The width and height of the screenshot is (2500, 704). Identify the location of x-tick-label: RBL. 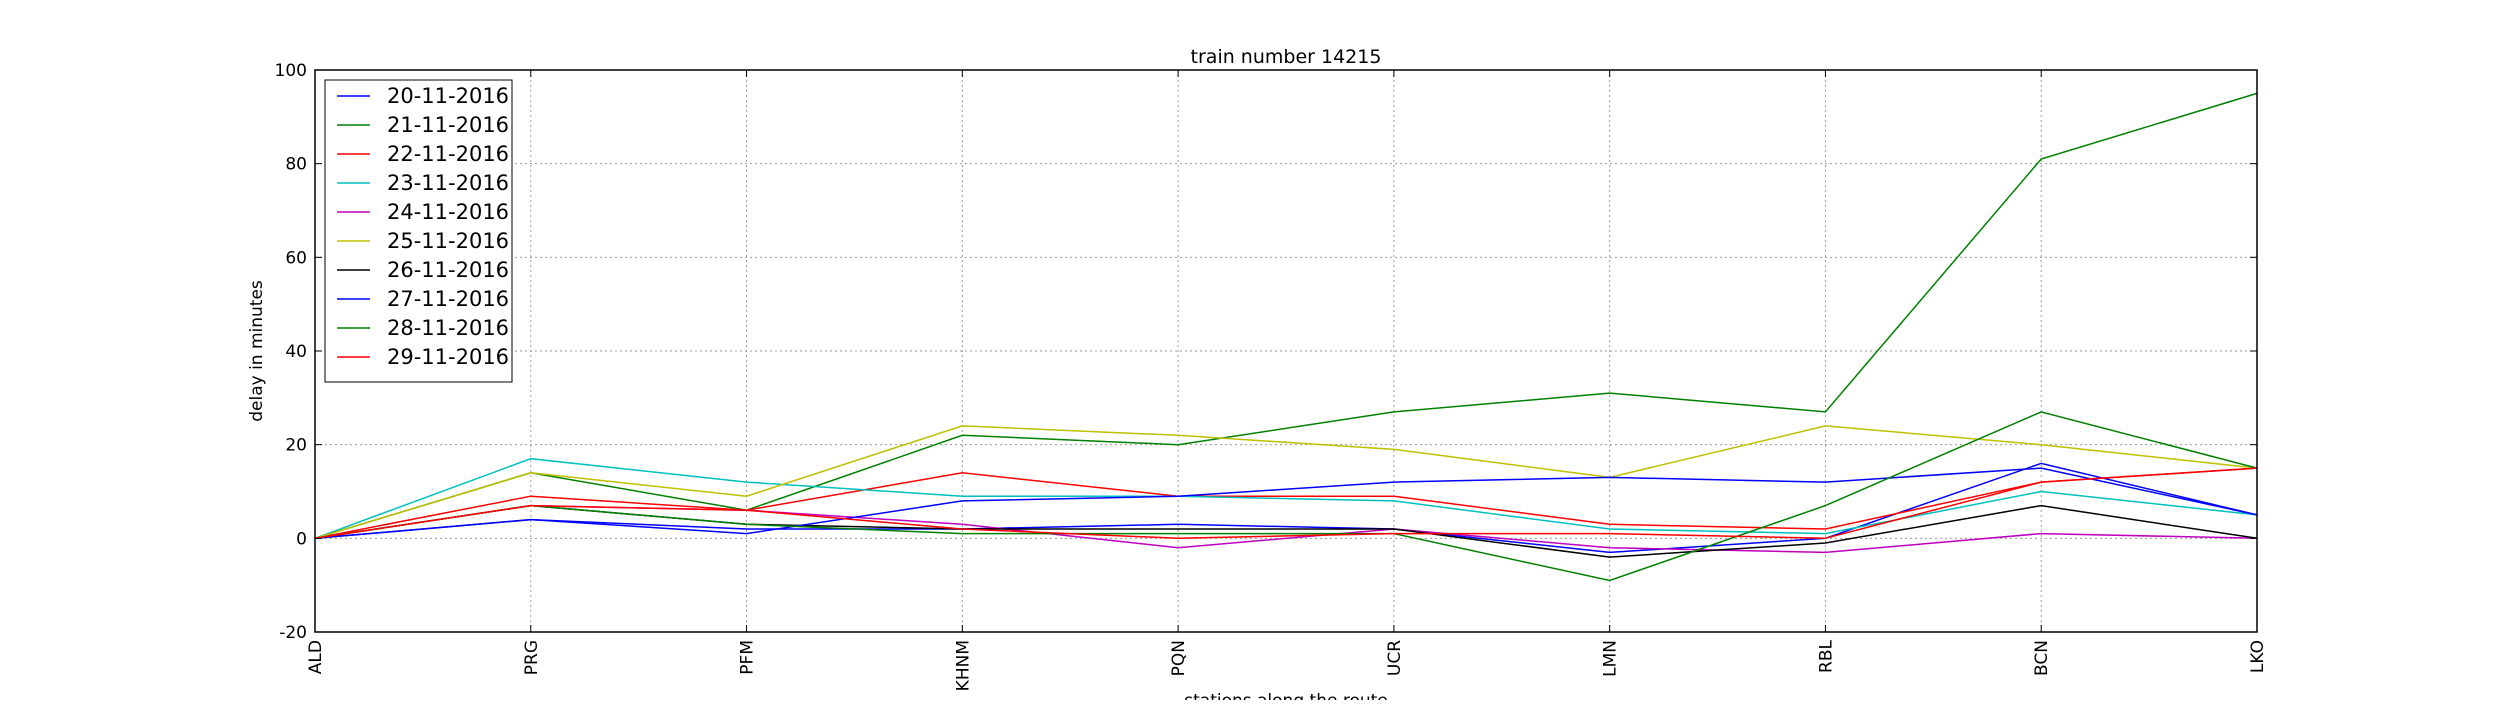
(1826, 655).